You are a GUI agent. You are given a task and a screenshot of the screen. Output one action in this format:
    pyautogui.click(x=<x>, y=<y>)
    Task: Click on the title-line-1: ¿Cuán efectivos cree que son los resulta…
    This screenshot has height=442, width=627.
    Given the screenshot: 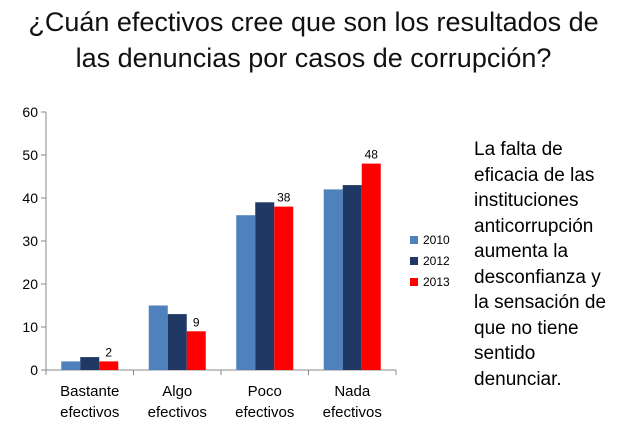 What is the action you would take?
    pyautogui.click(x=313, y=22)
    